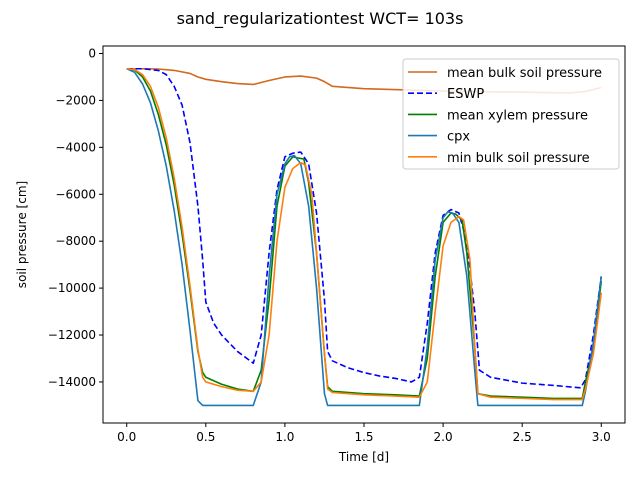  I want to click on y-tick-label: −14000, so click(72, 382).